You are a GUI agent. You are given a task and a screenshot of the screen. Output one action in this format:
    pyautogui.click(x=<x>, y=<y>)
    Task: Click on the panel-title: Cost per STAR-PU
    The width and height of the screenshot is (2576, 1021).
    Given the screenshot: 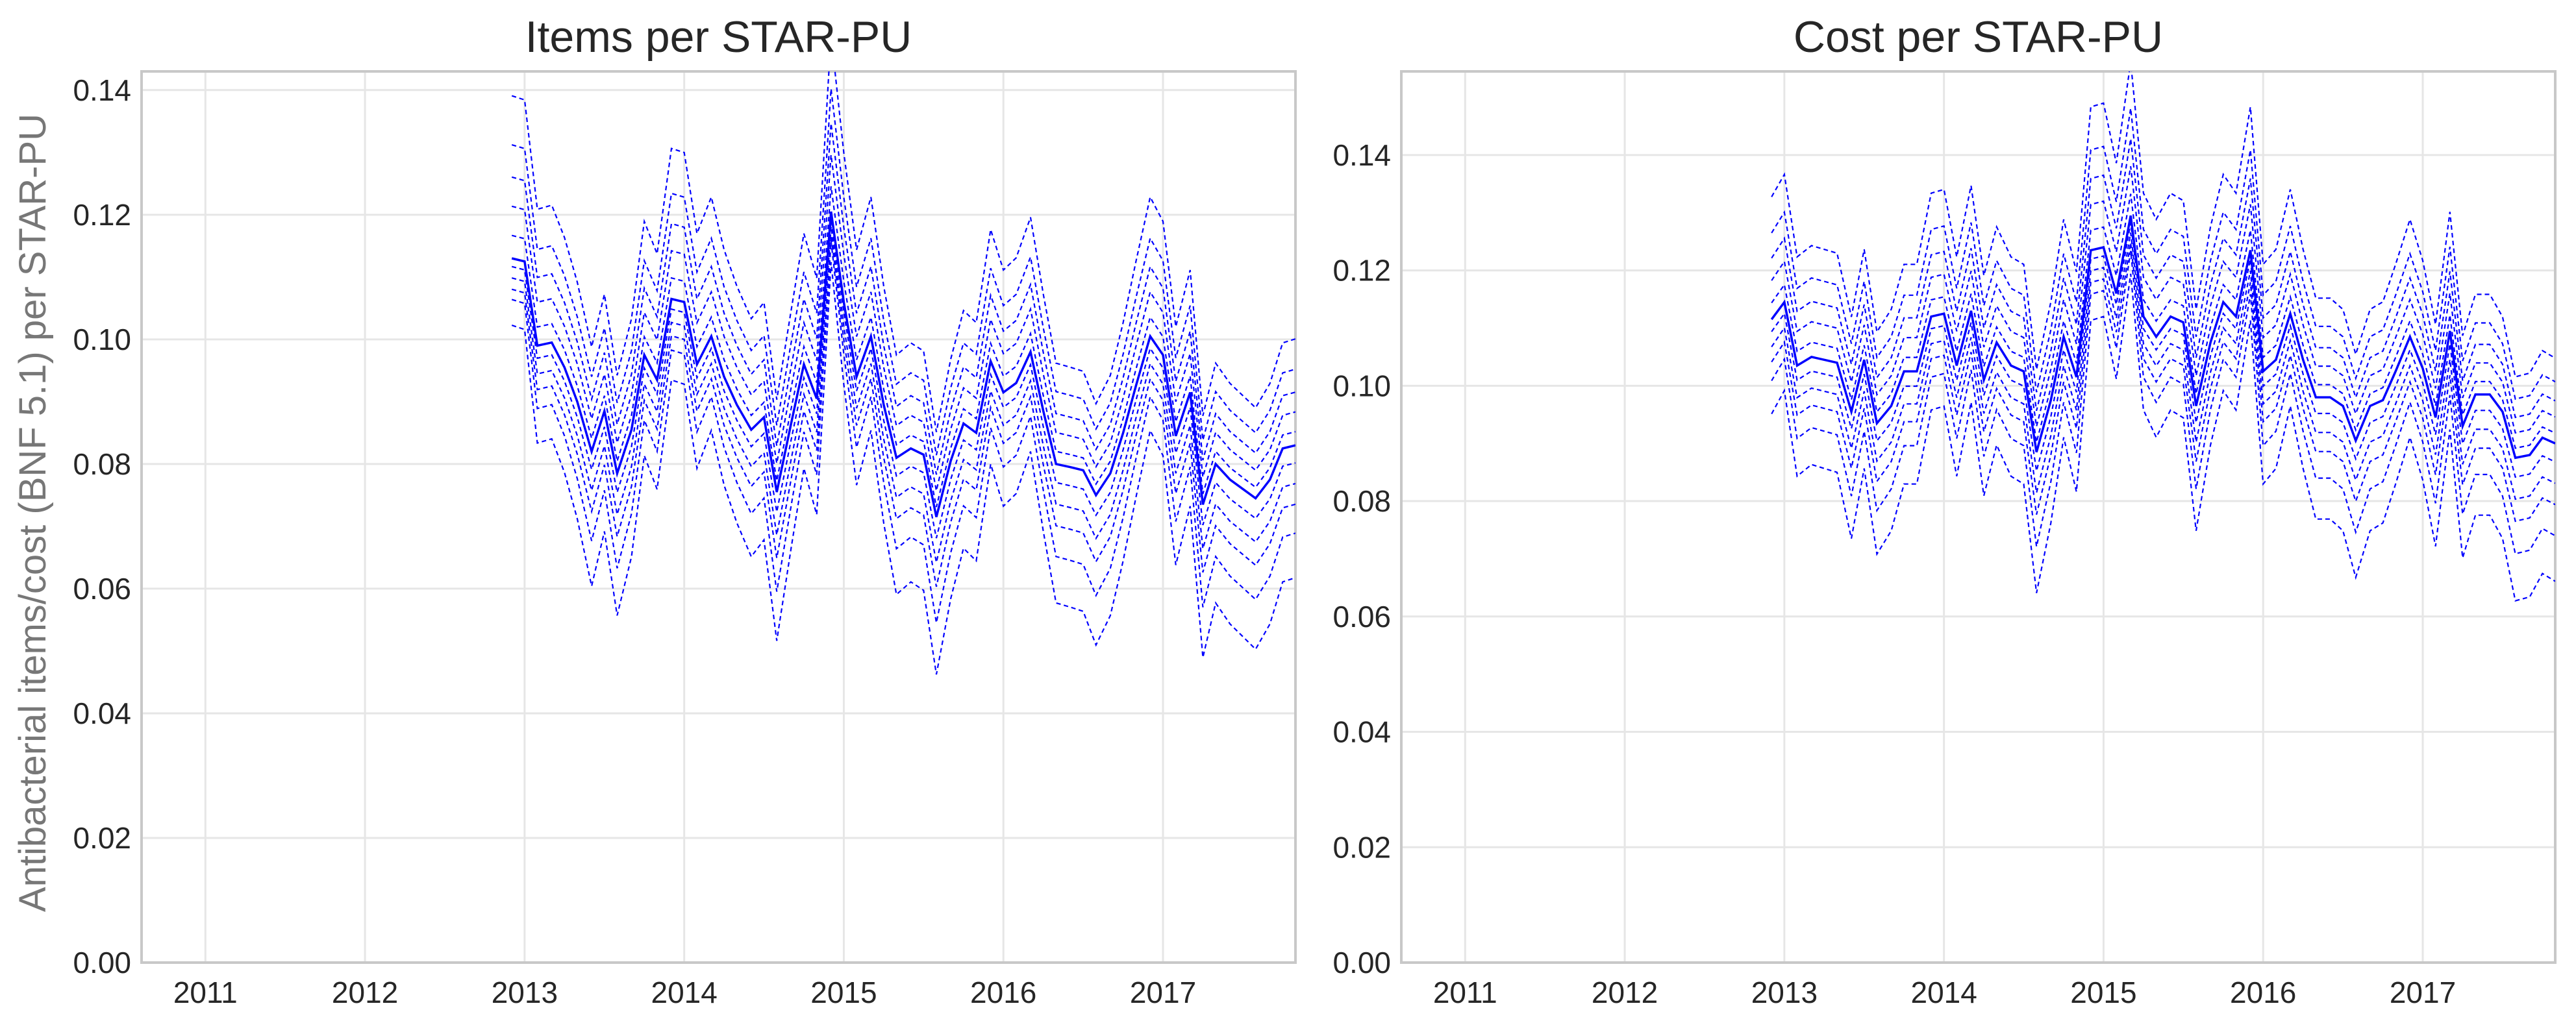 What is the action you would take?
    pyautogui.click(x=1978, y=37)
    